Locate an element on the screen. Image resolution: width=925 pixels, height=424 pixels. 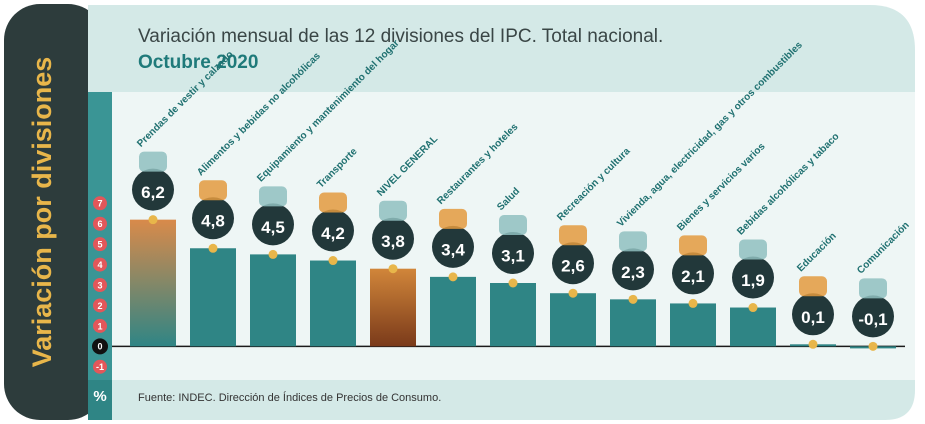
y-tick-label: 2 is located at coordinates (99, 306).